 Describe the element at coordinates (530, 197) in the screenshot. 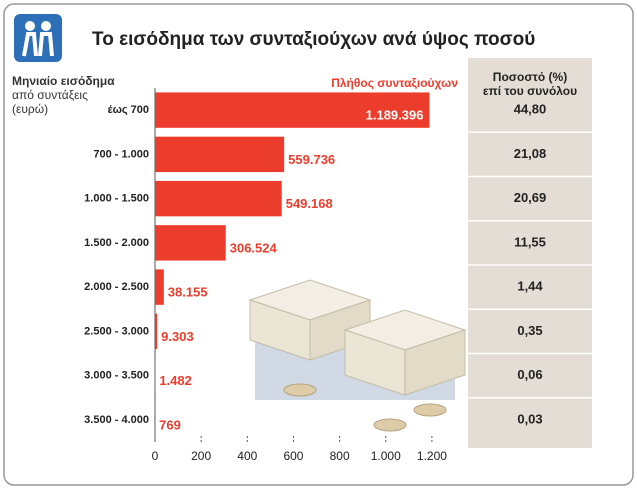

I see `share-value: 20,69` at that location.